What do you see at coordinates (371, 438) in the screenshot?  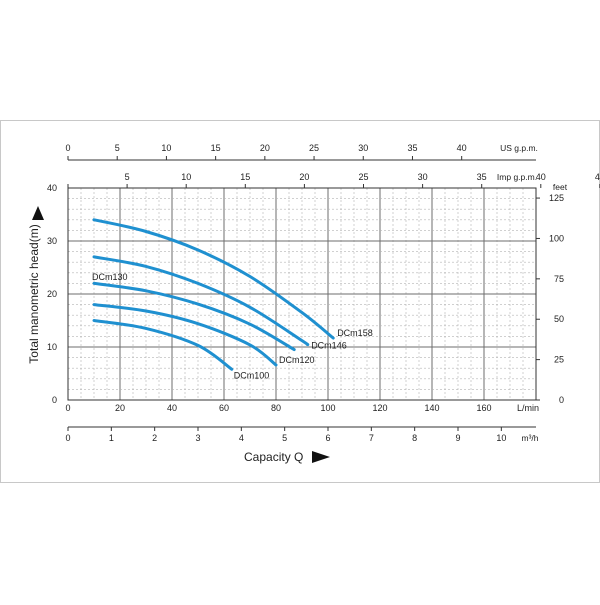 I see `m3h-tick-label: 7` at bounding box center [371, 438].